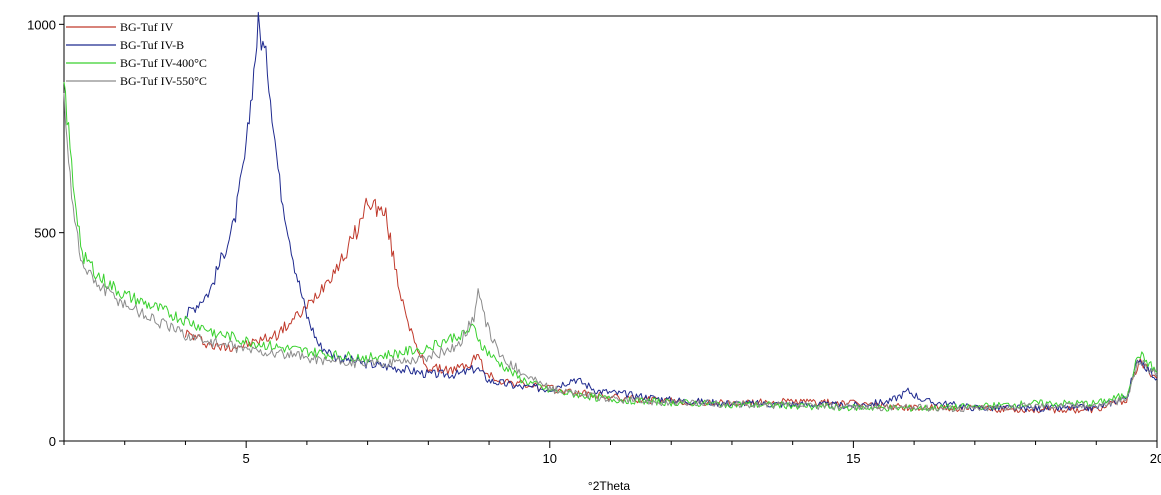  What do you see at coordinates (612, 453) in the screenshot?
I see `x-axis: 5 10 15 20` at bounding box center [612, 453].